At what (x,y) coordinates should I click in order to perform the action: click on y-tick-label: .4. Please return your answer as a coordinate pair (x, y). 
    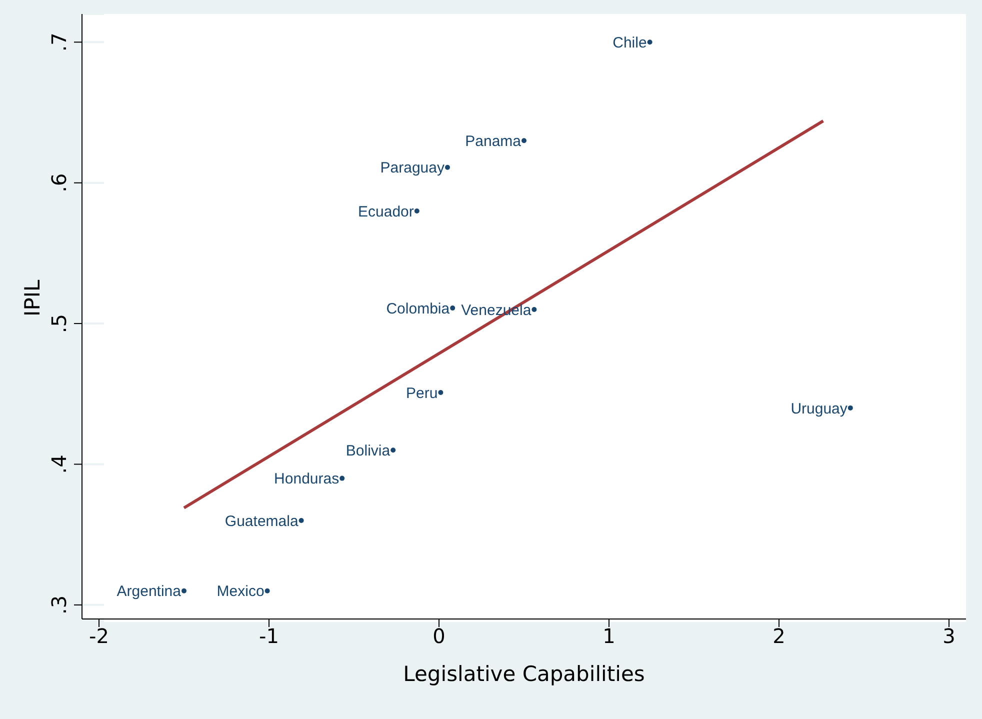
    Looking at the image, I should click on (59, 464).